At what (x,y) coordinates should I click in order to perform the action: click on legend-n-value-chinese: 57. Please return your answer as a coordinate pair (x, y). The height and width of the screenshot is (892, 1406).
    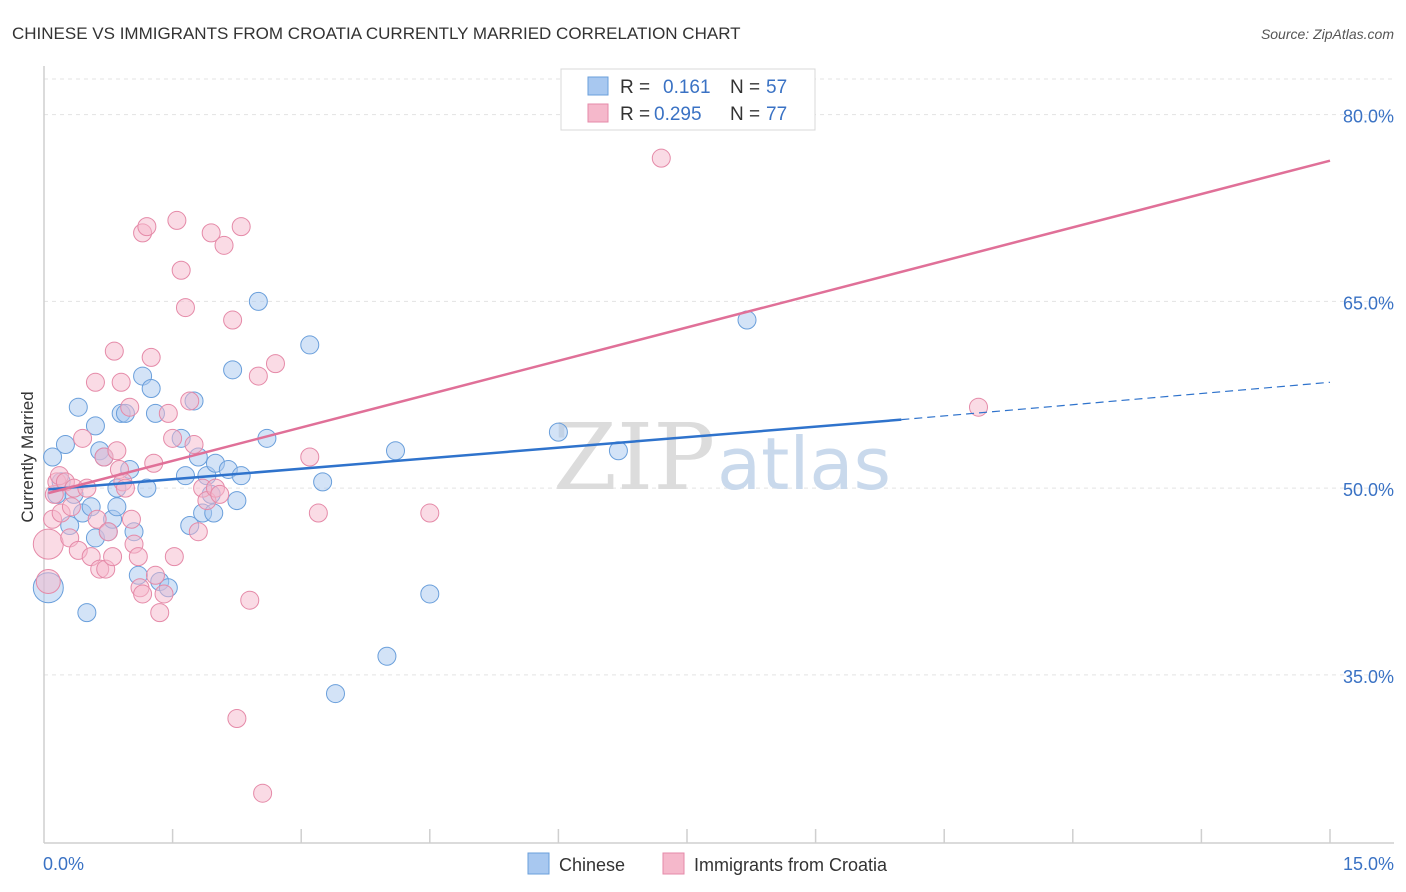
    Looking at the image, I should click on (776, 87).